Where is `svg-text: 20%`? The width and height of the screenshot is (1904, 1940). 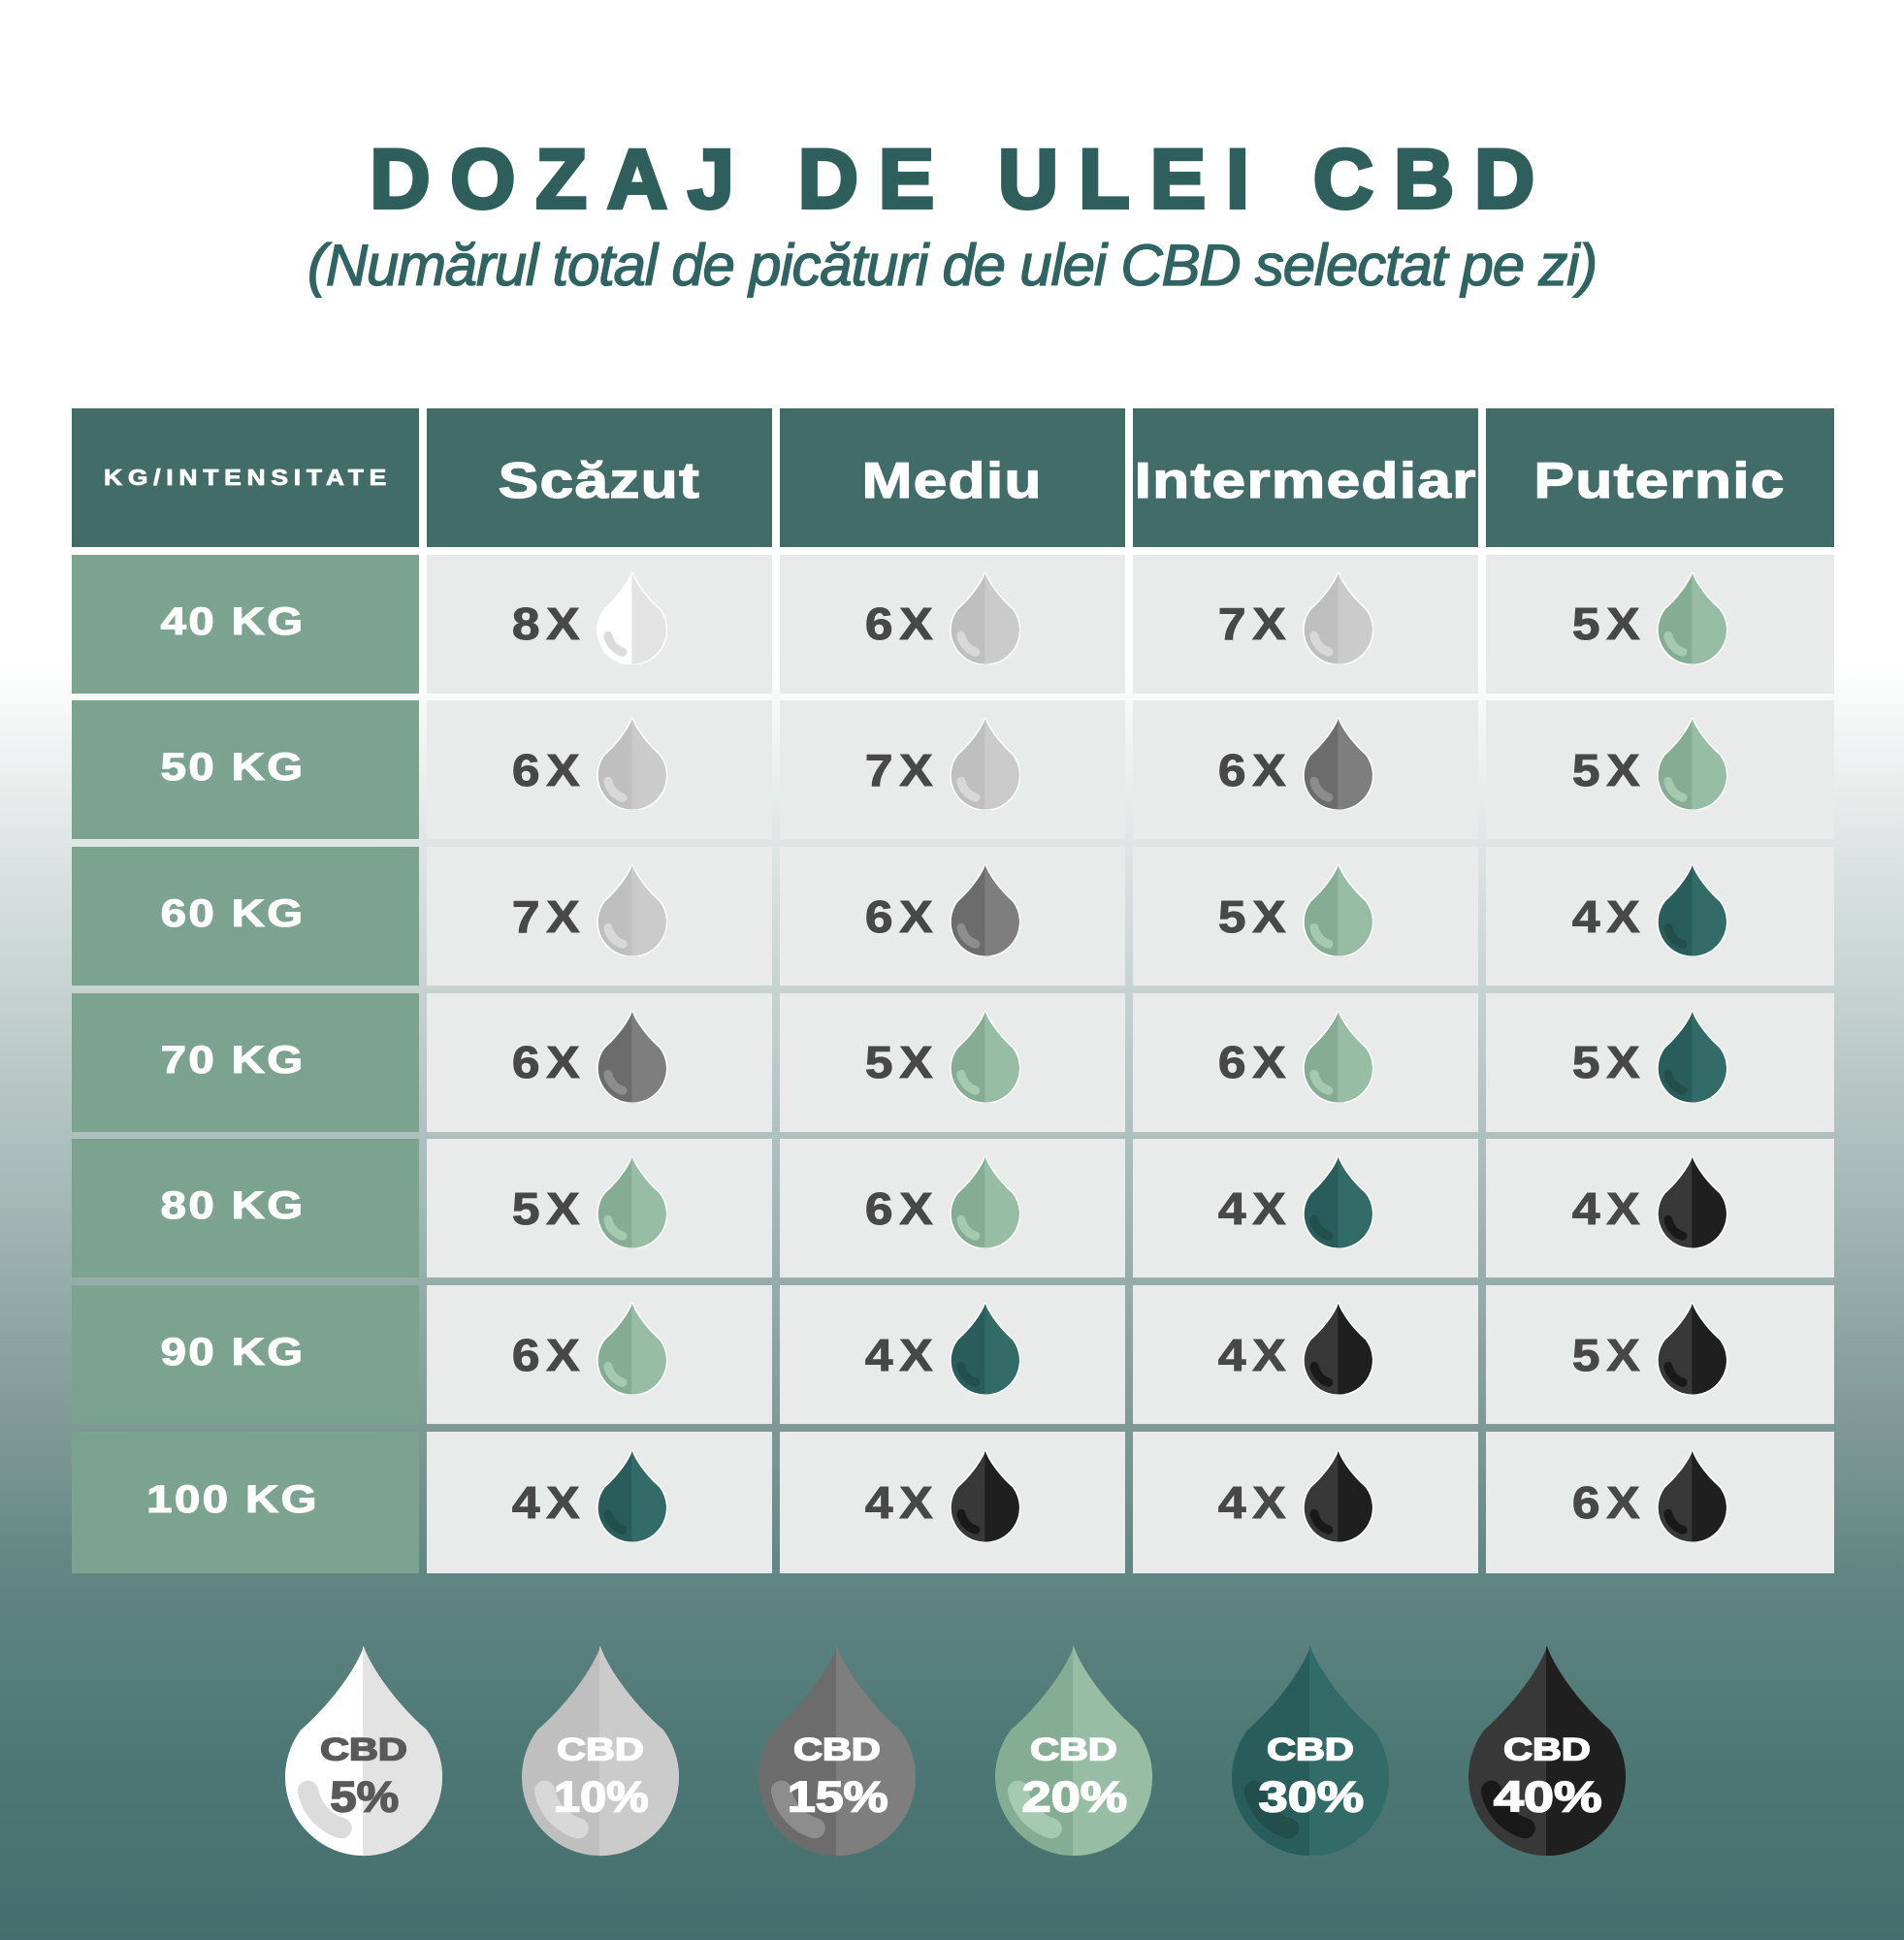
svg-text: 20% is located at coordinates (1074, 1796).